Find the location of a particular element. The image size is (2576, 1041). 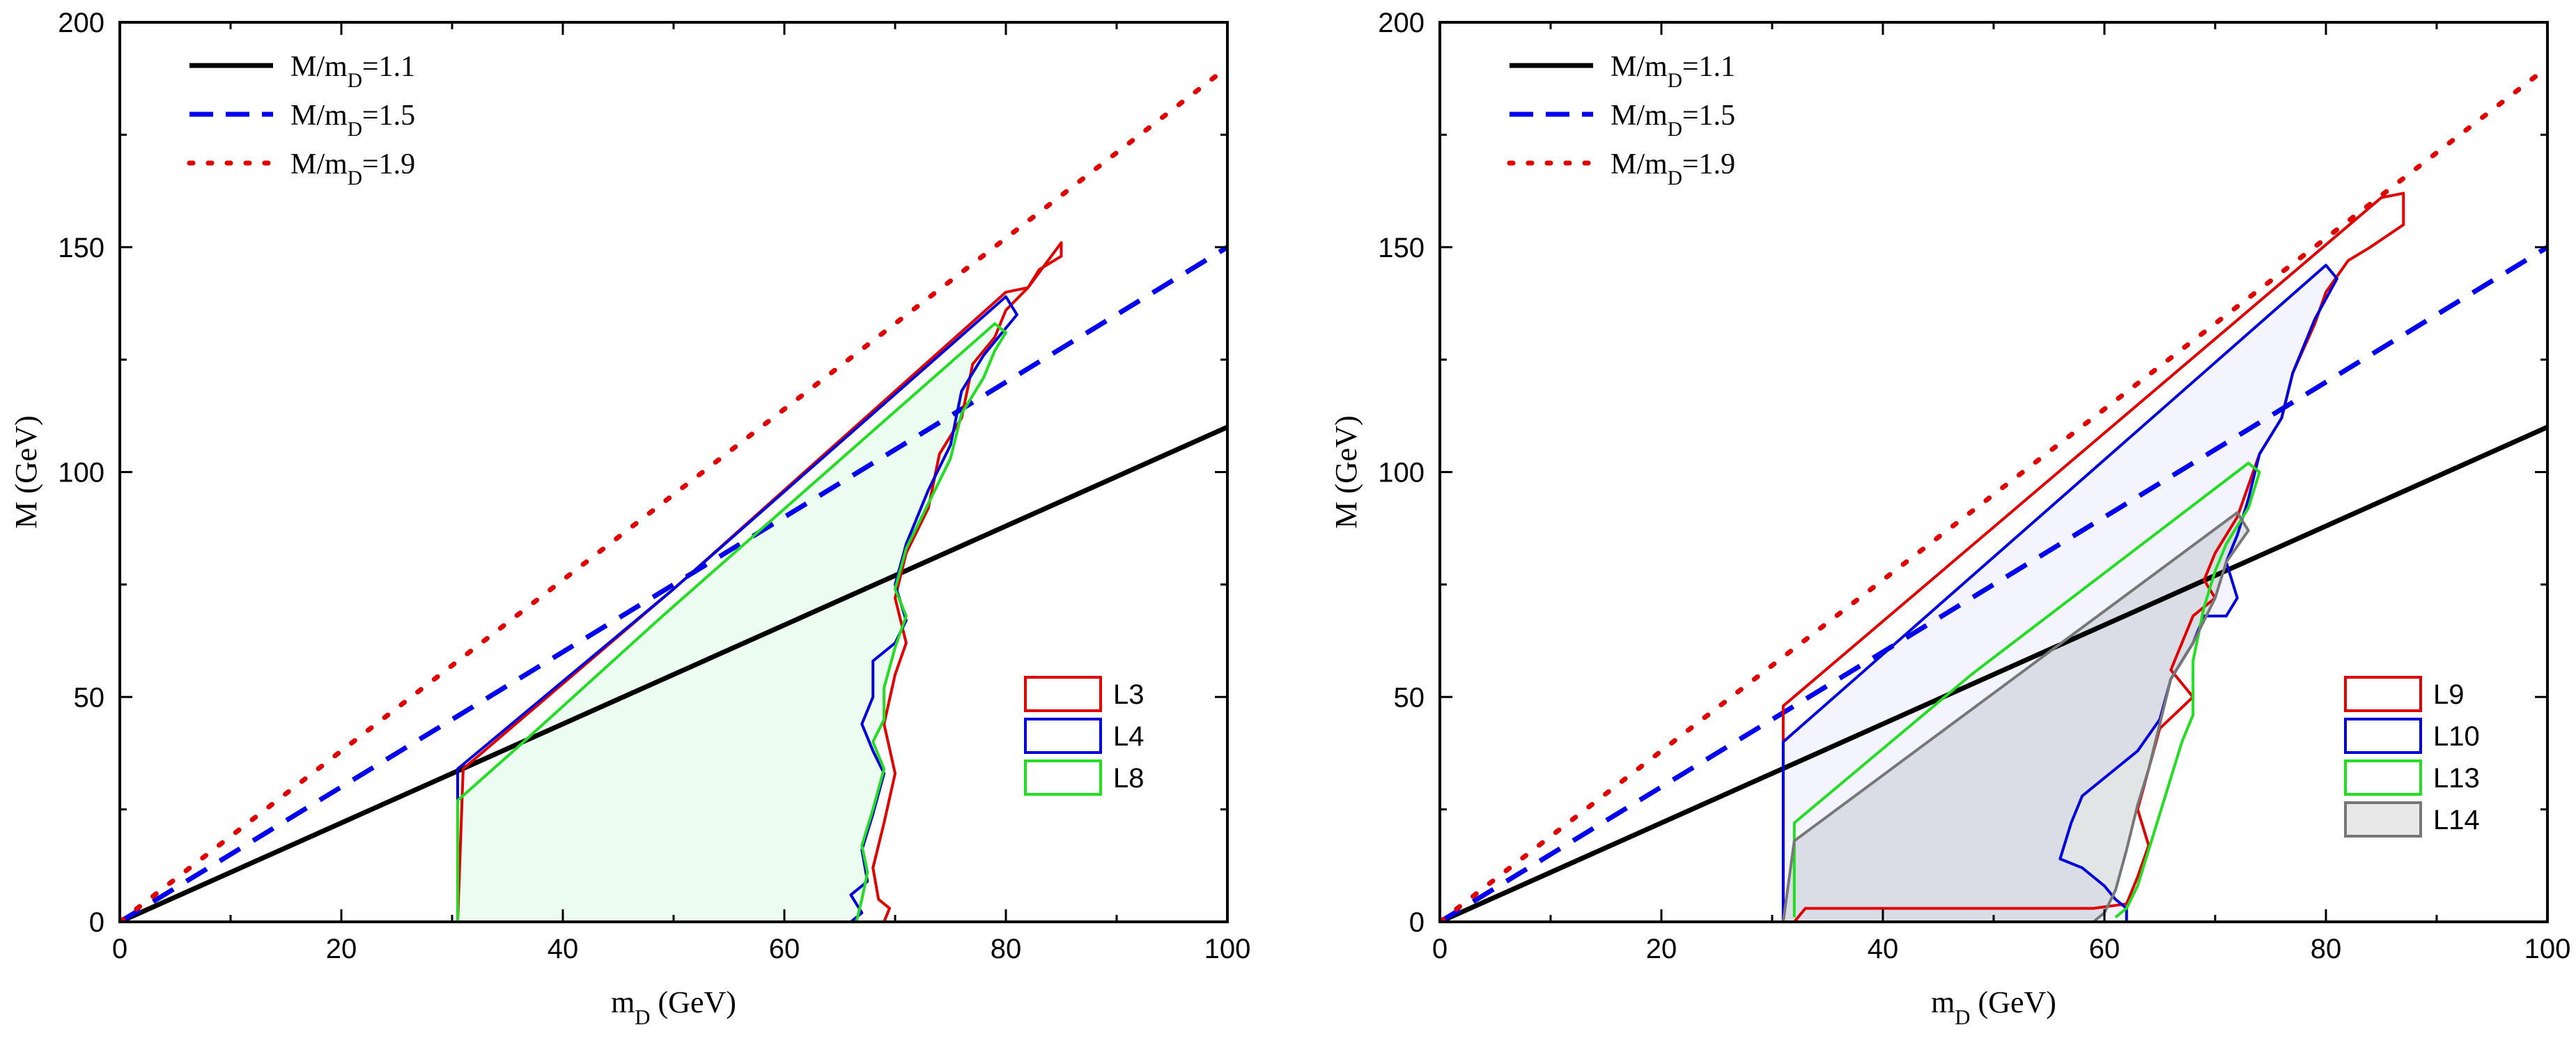

legend-swatch-L4 is located at coordinates (1063, 736).